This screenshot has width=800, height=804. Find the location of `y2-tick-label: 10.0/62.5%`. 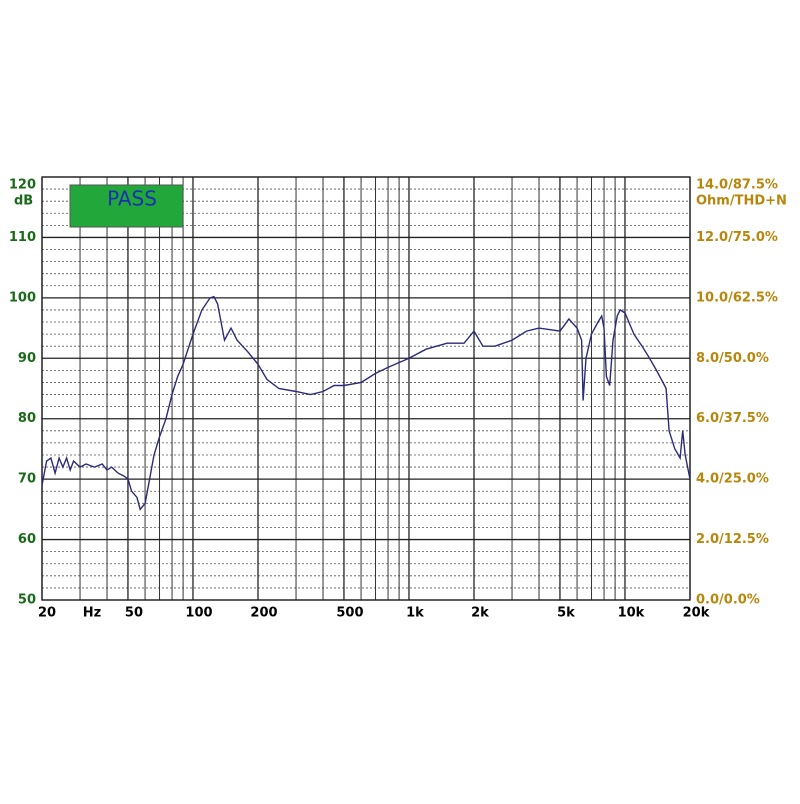

y2-tick-label: 10.0/62.5% is located at coordinates (737, 297).